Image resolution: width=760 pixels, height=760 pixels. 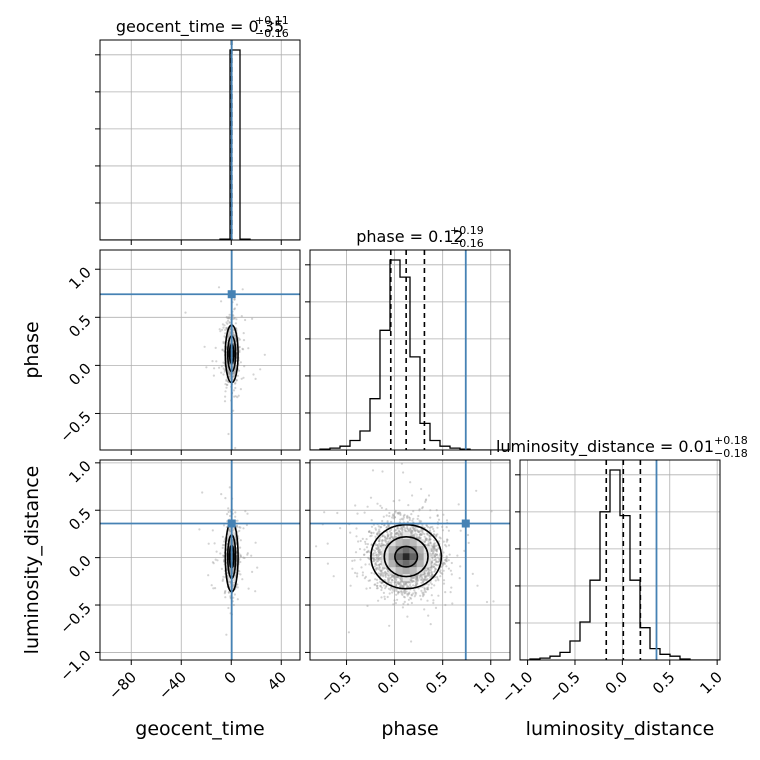 I want to click on svg-text: −0.18, so click(x=731, y=453).